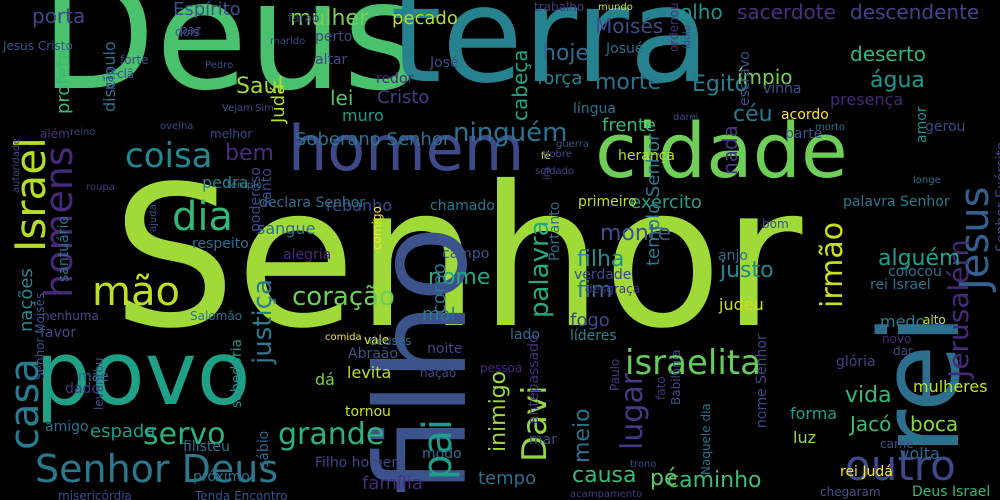 This screenshot has width=1000, height=500. I want to click on word-forma: forma, so click(814, 413).